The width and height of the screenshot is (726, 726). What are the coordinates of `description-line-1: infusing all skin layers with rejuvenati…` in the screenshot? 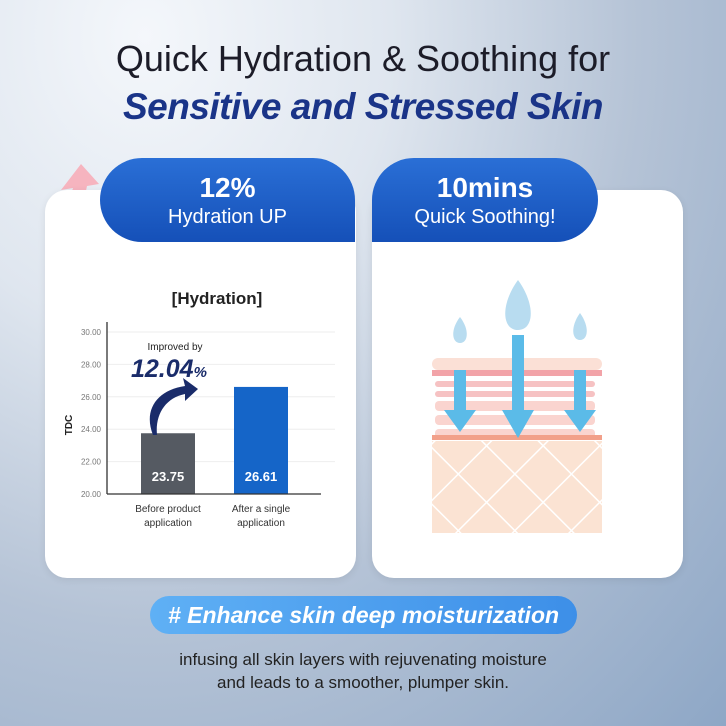 It's located at (363, 659).